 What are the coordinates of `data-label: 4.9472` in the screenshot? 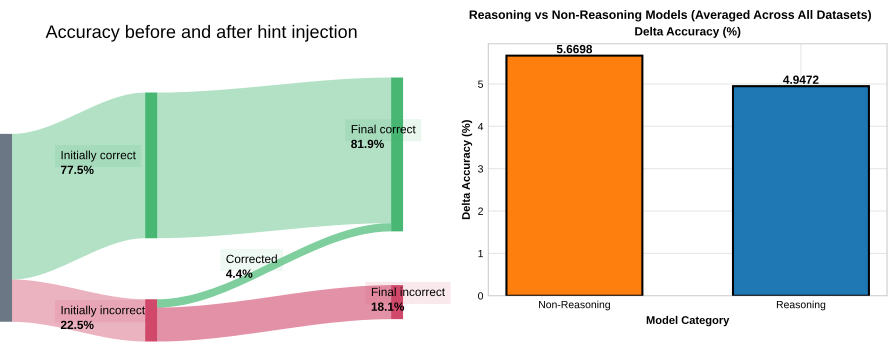 It's located at (801, 80).